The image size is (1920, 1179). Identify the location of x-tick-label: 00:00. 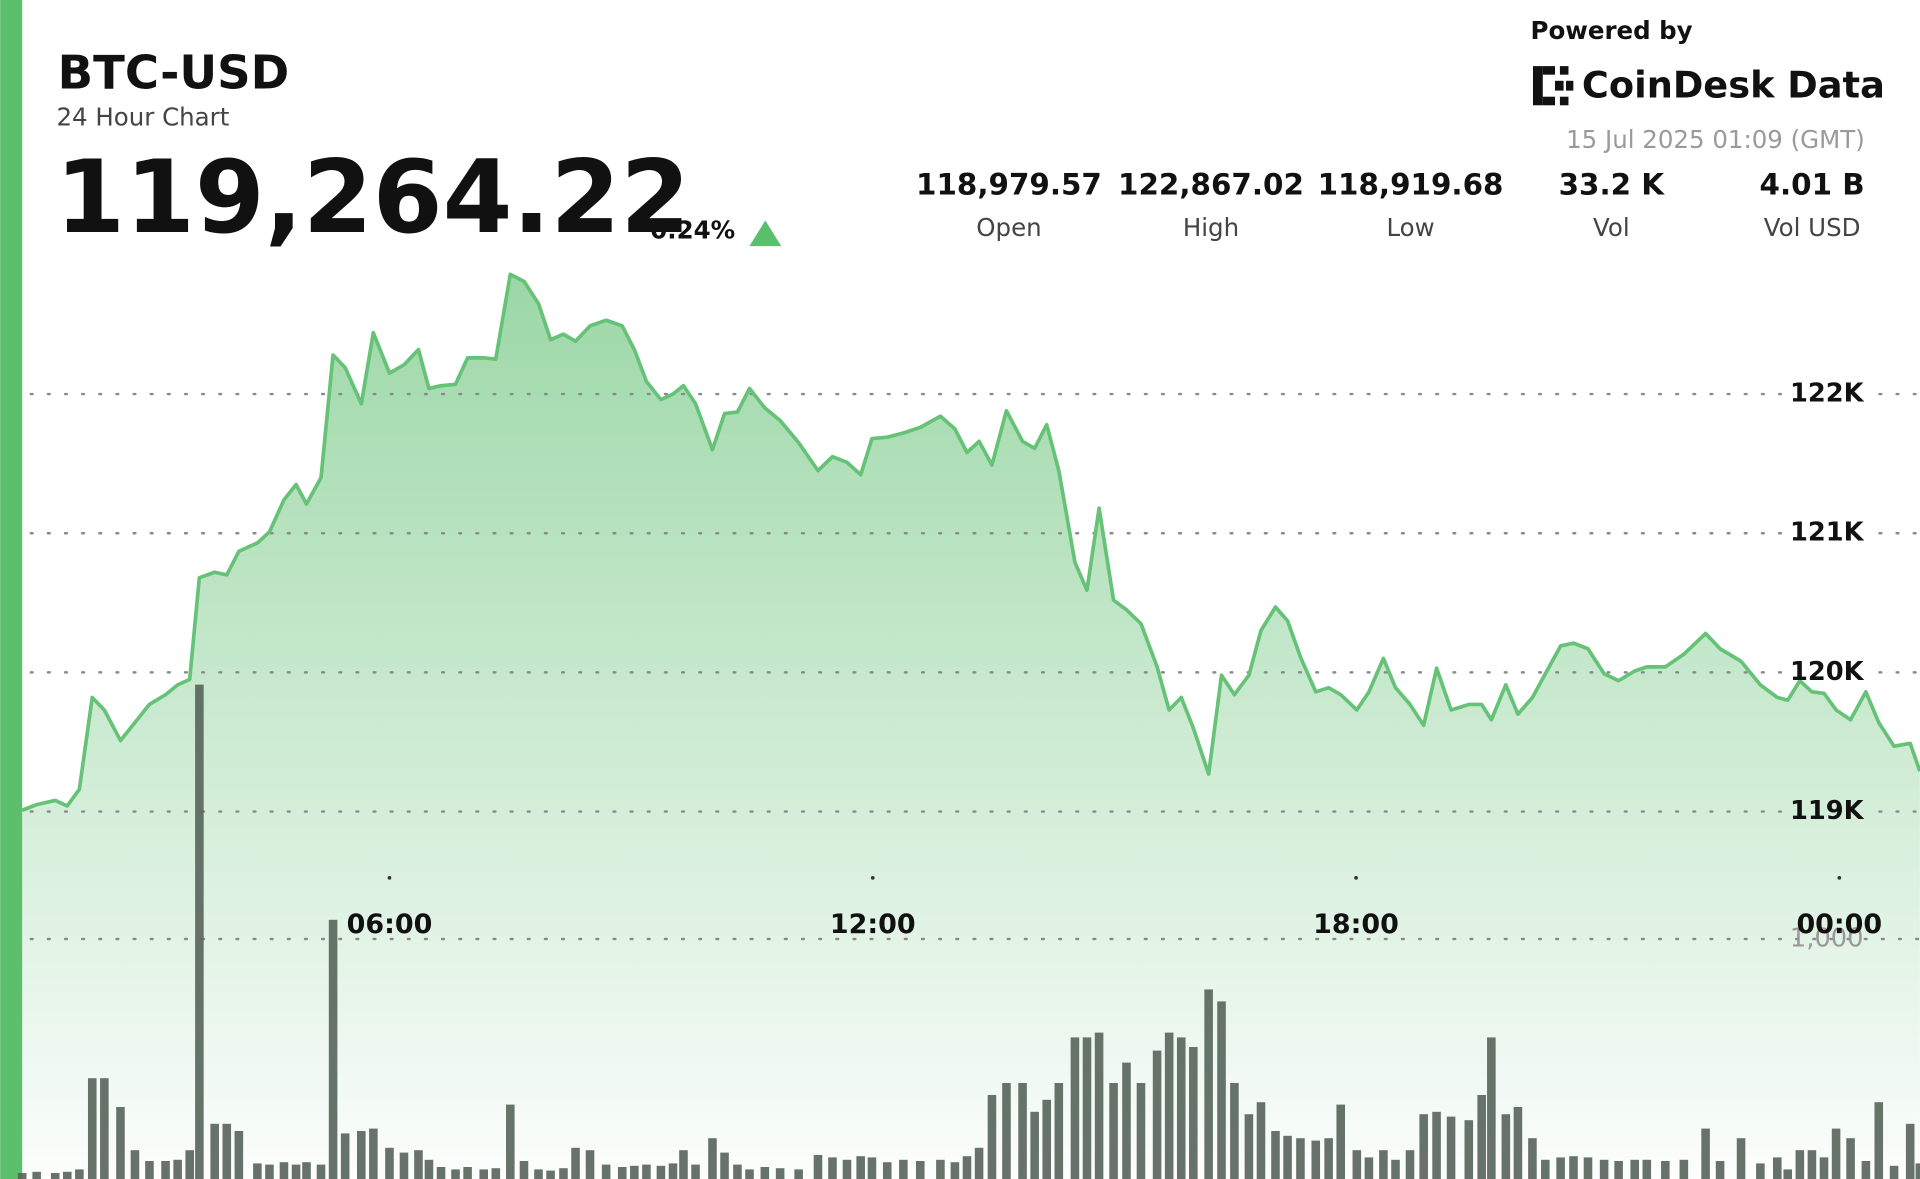
(1839, 924).